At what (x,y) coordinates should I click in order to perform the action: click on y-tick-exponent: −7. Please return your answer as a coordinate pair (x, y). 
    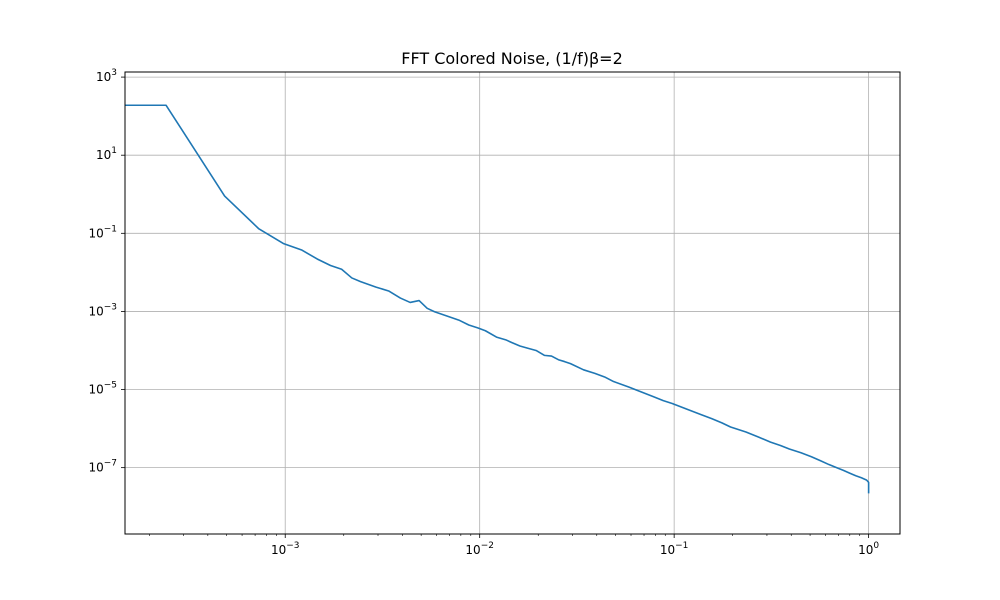
    Looking at the image, I should click on (110, 464).